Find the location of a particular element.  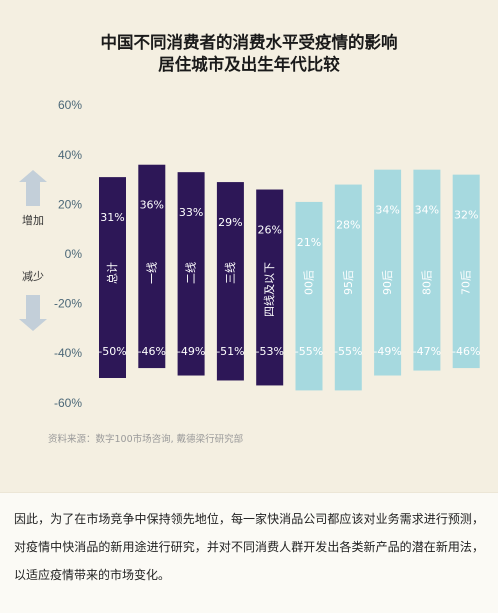

down-arrow-icon is located at coordinates (33, 313).